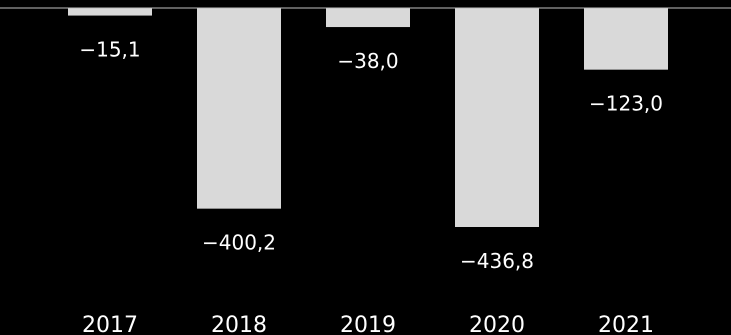 The image size is (731, 335). What do you see at coordinates (368, 18) in the screenshot?
I see `bar-2019` at bounding box center [368, 18].